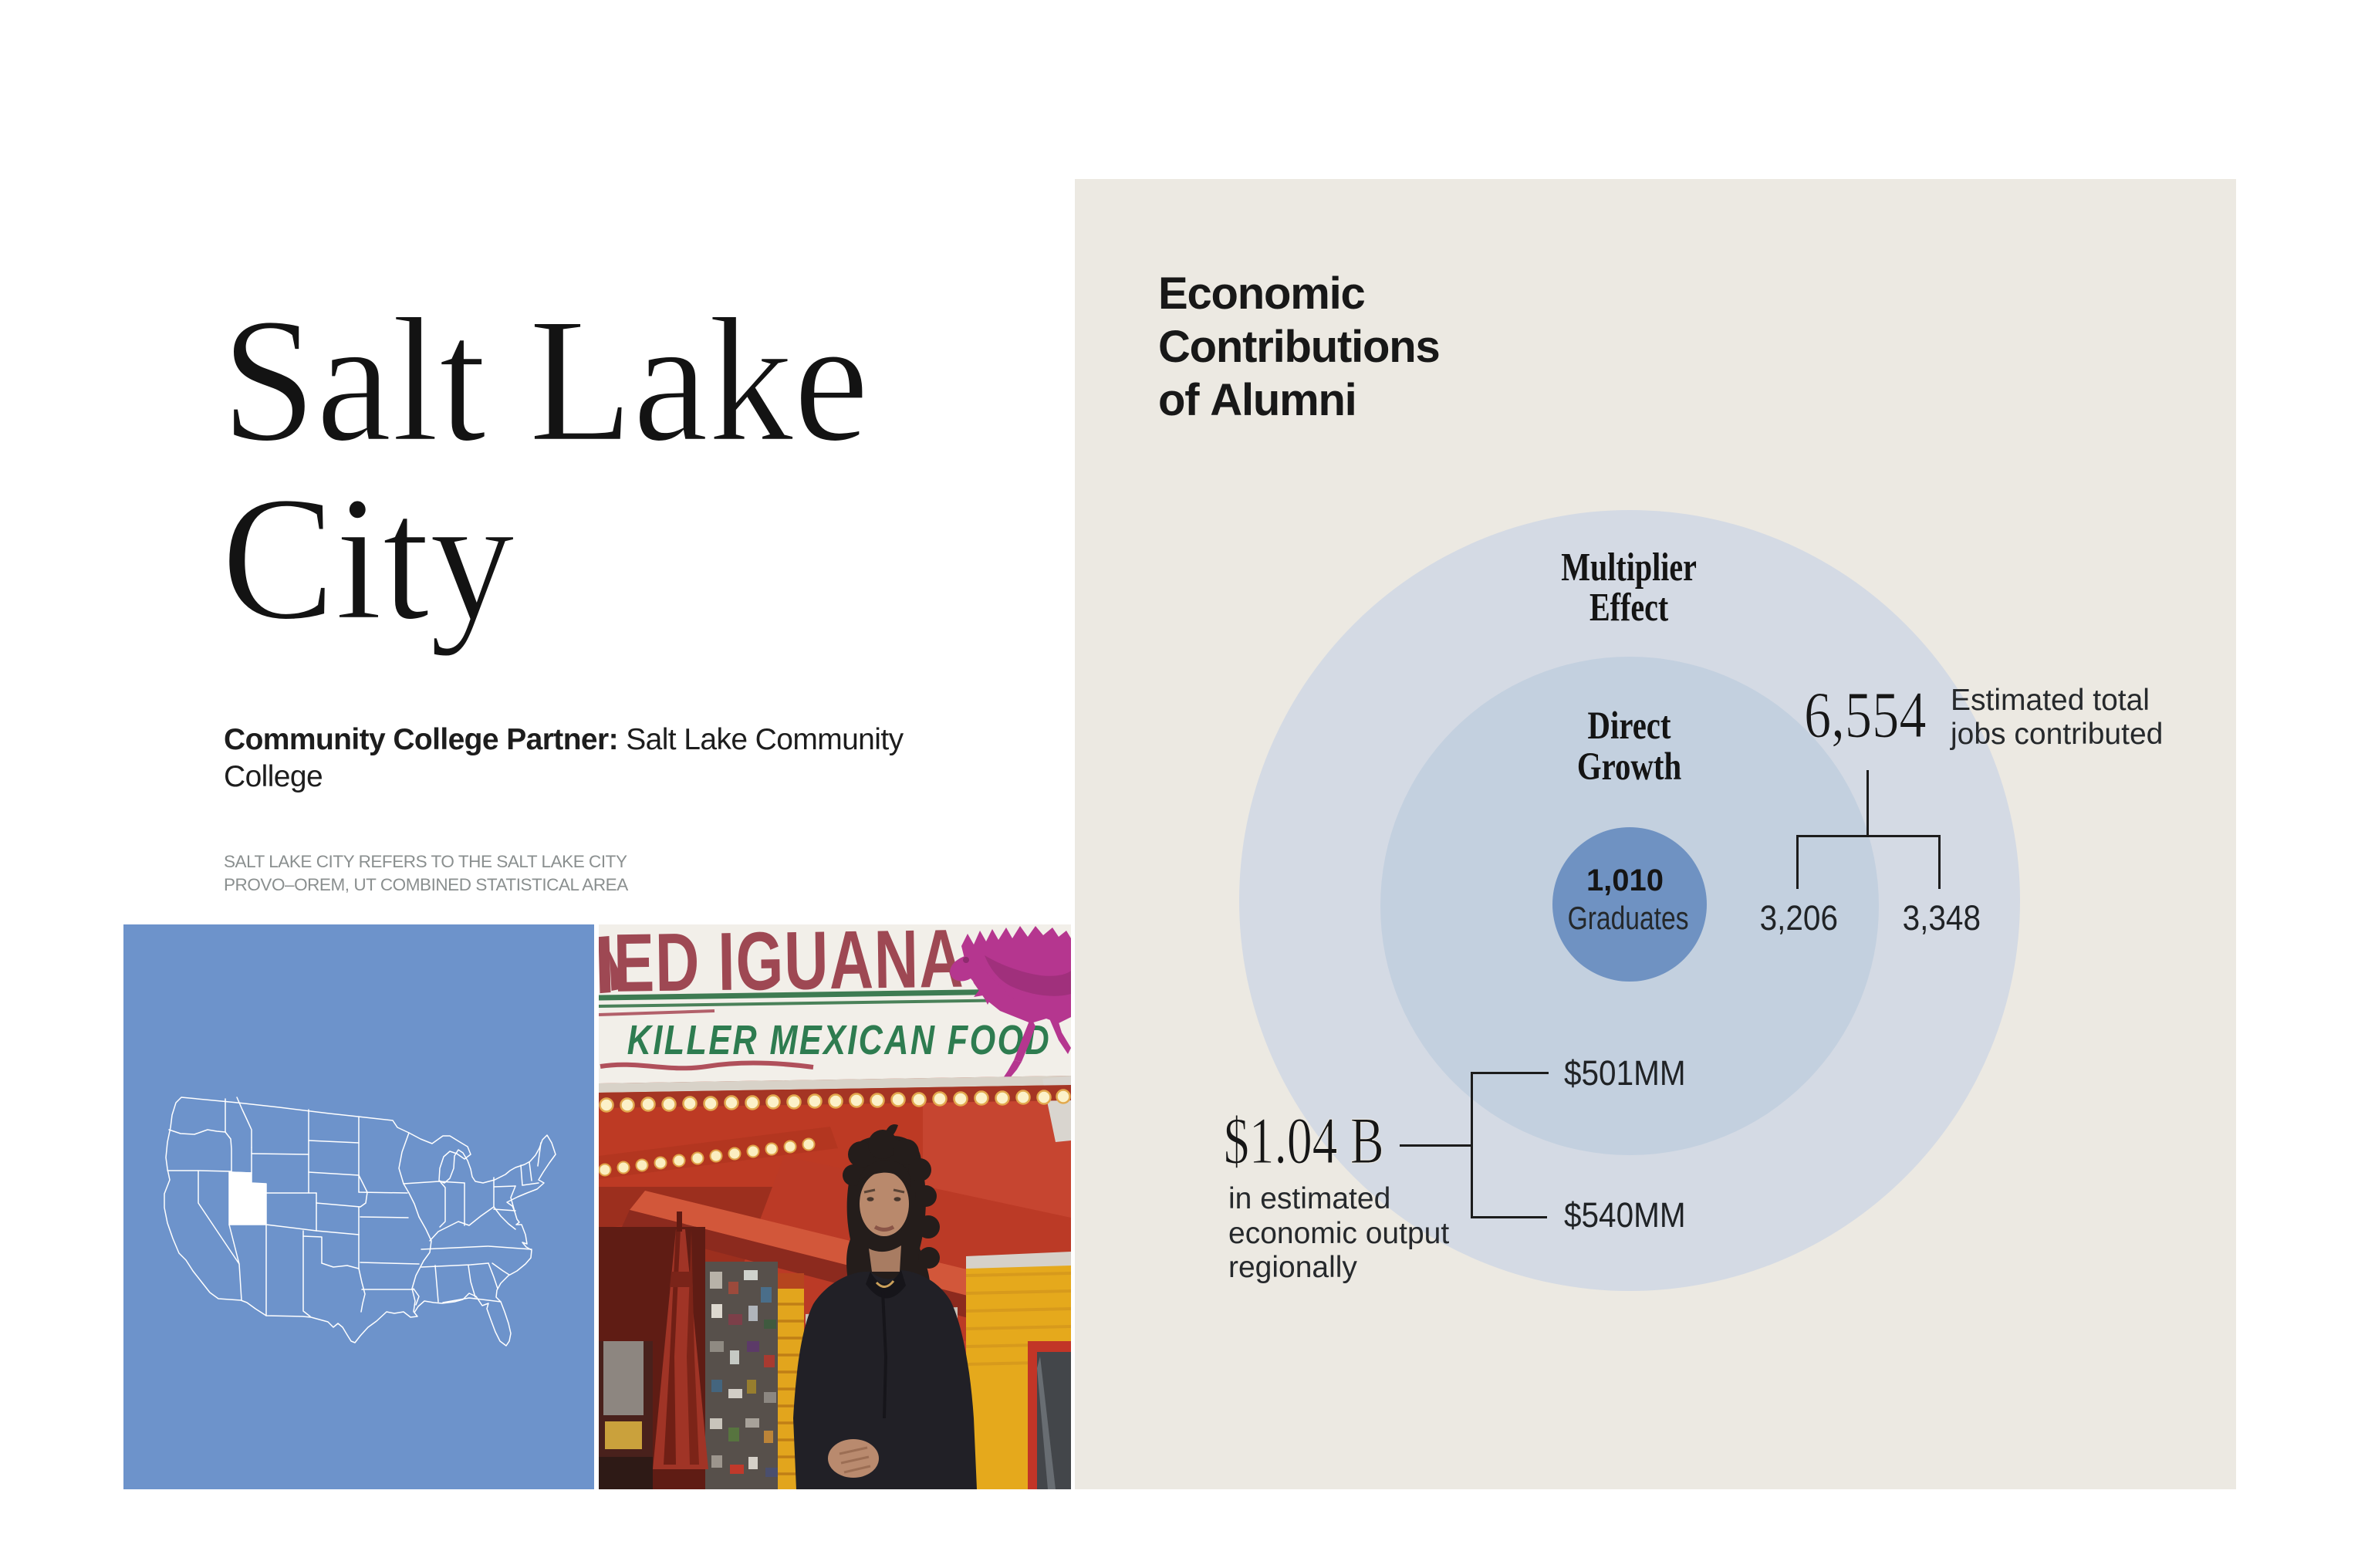 This screenshot has height=1568, width=2358. What do you see at coordinates (839, 1041) in the screenshot?
I see `svg-text: KILLER MEXICAN FOOD` at bounding box center [839, 1041].